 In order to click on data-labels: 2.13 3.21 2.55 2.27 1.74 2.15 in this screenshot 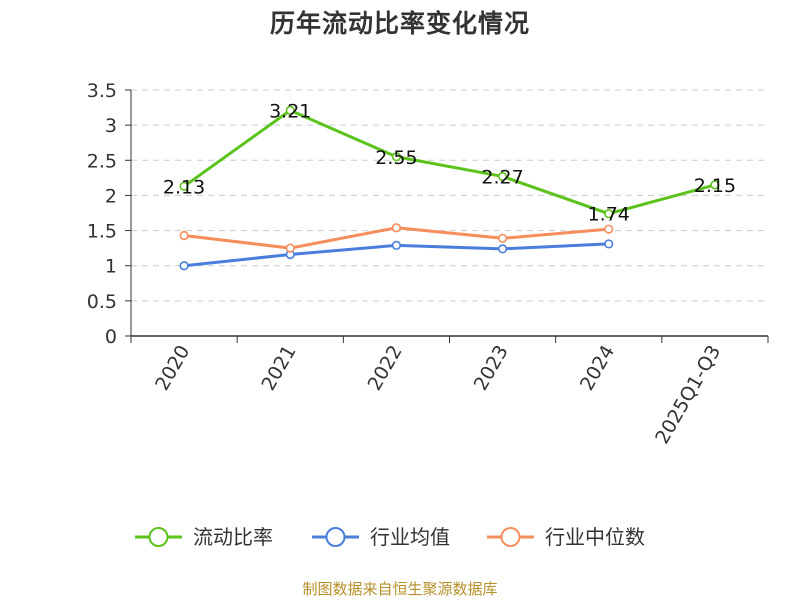, I will do `click(449, 162)`.